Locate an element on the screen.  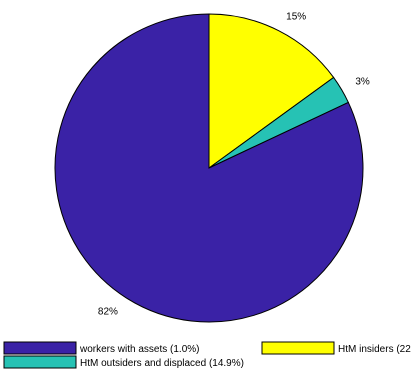
slice-label-0: 82% is located at coordinates (108, 312).